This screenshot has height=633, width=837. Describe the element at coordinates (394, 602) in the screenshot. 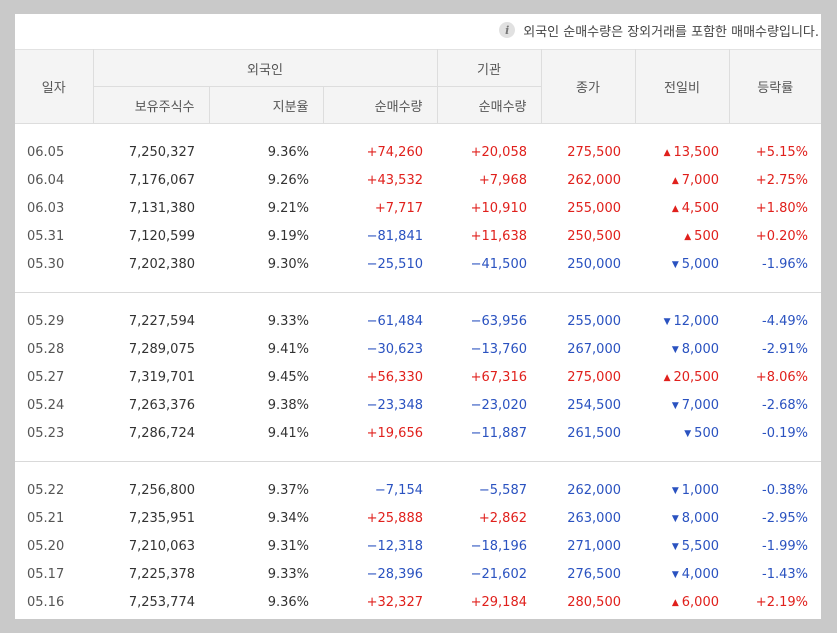

I see `foreign-net-cell: +32,327` at that location.